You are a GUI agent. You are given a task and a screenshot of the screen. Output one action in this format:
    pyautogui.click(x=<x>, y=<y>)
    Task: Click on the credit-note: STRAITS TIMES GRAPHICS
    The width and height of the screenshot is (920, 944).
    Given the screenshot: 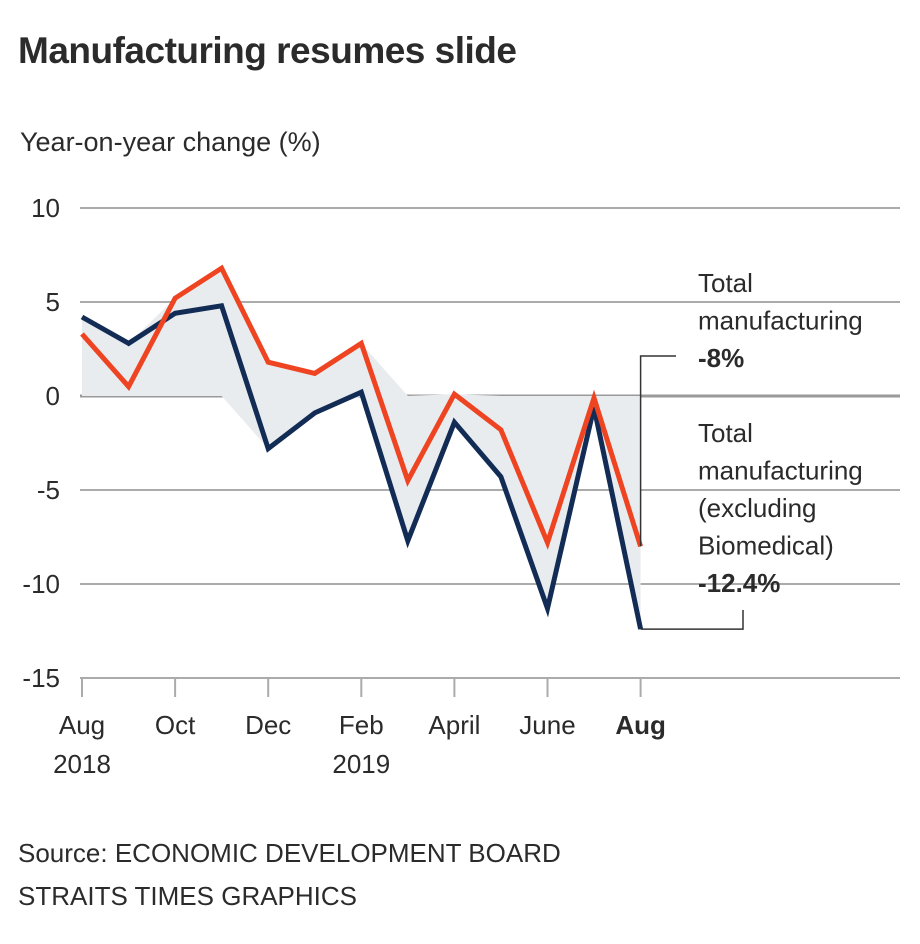 What is the action you would take?
    pyautogui.click(x=188, y=896)
    